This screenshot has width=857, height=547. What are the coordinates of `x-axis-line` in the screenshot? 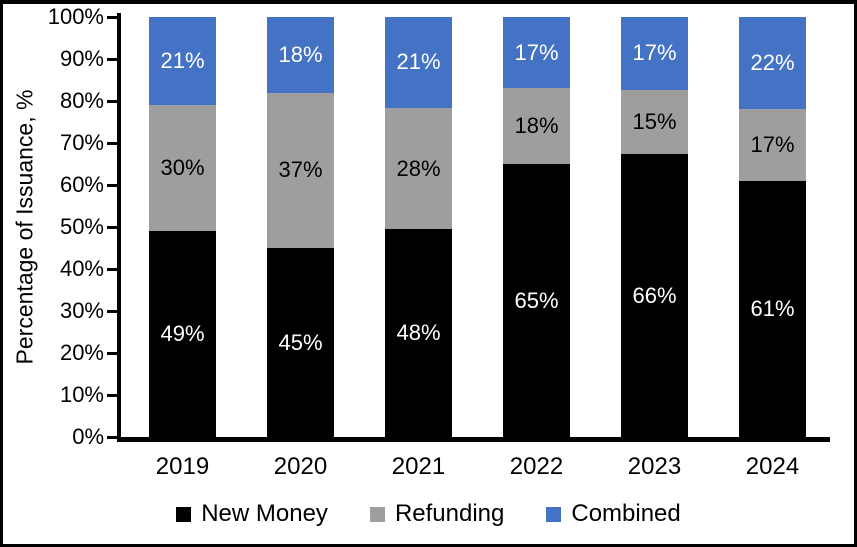 It's located at (473, 439).